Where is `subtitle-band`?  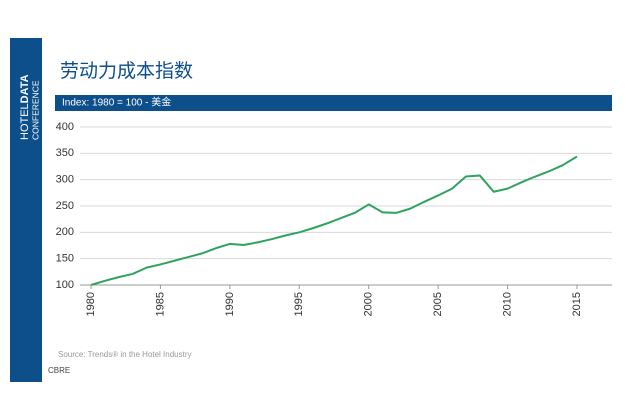 subtitle-band is located at coordinates (333, 103).